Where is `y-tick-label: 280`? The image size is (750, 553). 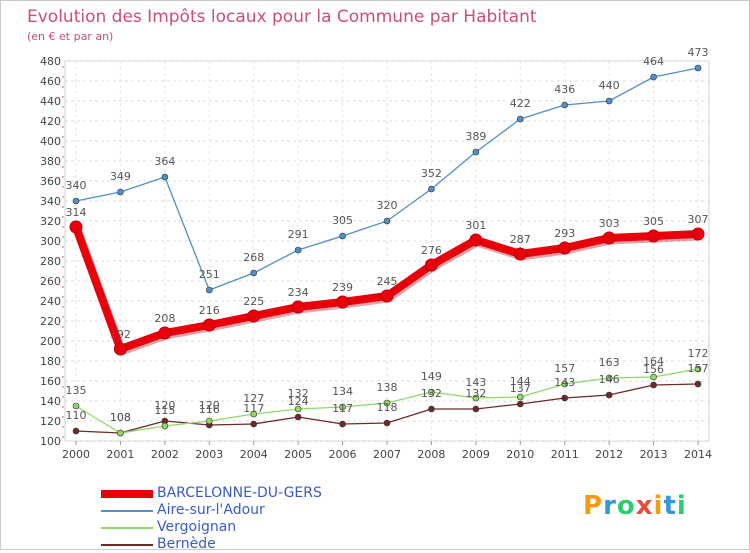
y-tick-label: 280 is located at coordinates (50, 261).